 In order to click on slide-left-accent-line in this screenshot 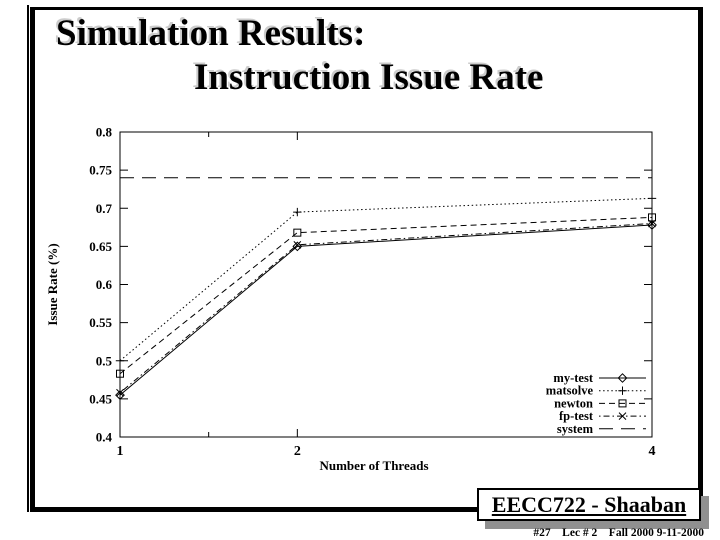, I will do `click(28, 258)`.